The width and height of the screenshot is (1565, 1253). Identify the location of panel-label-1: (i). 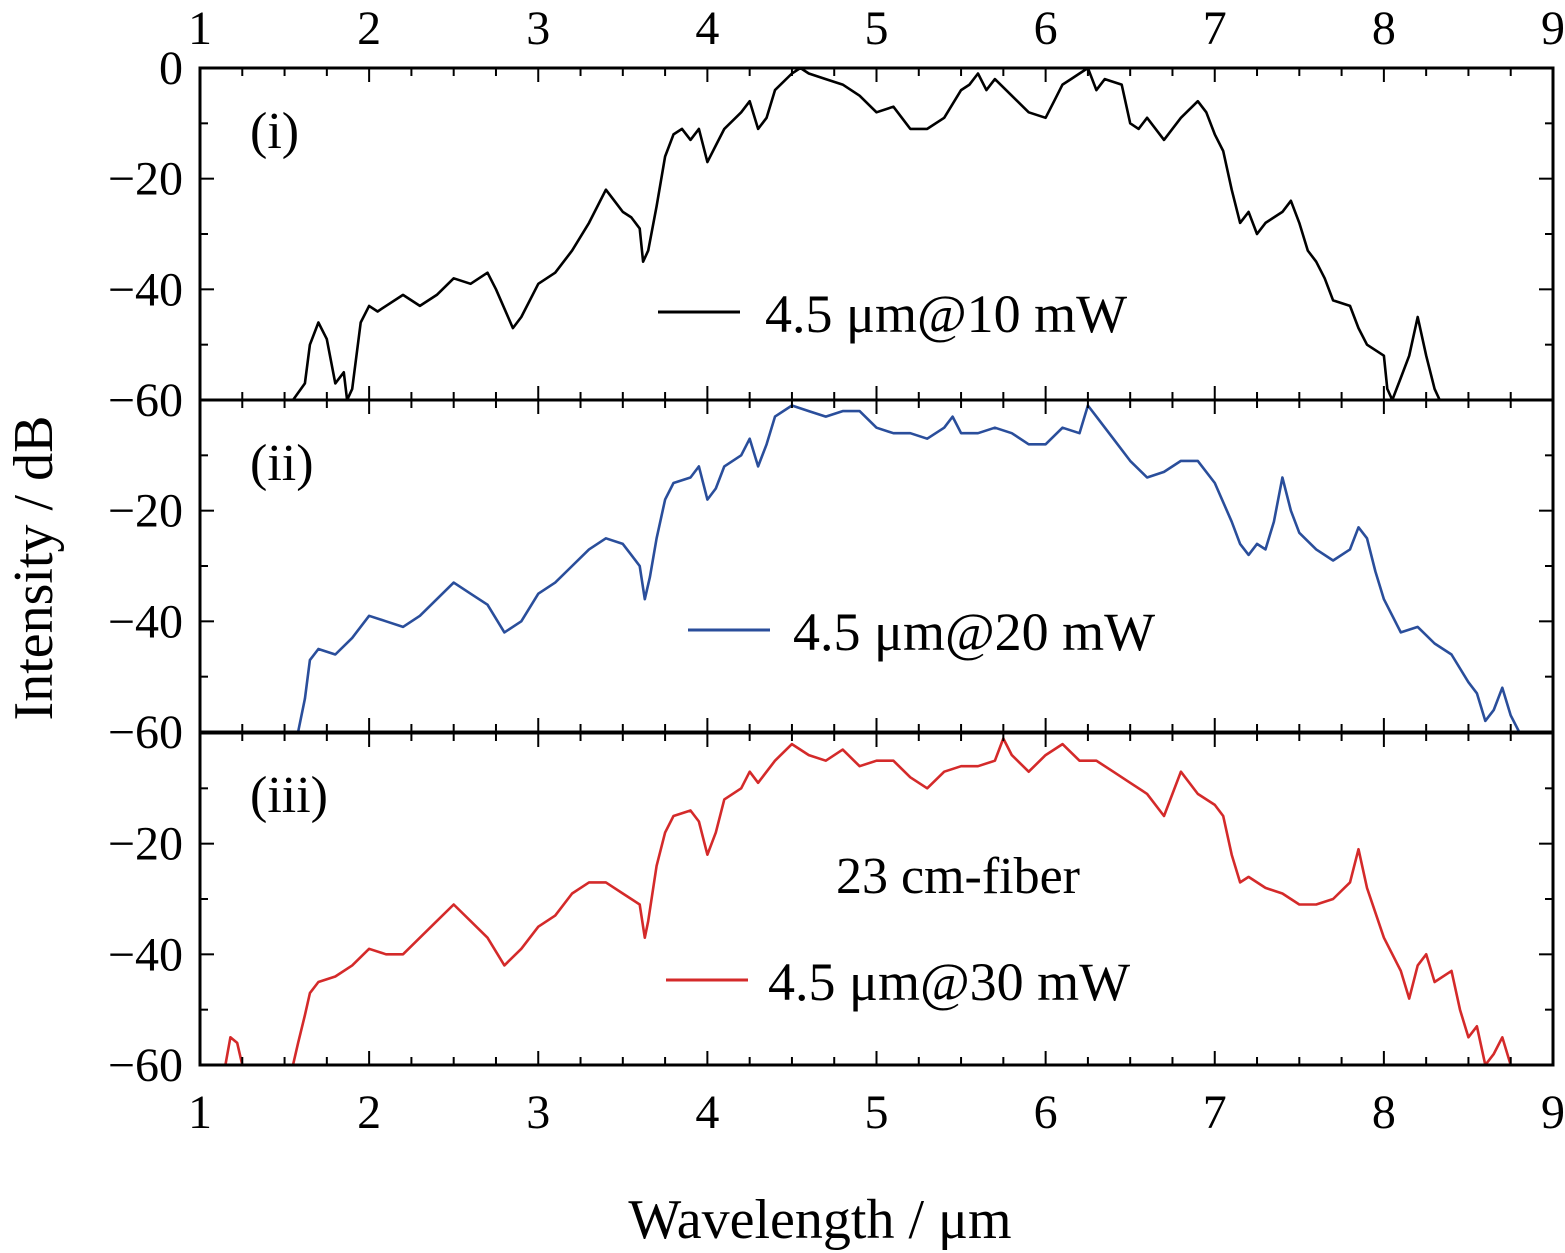
(274, 131).